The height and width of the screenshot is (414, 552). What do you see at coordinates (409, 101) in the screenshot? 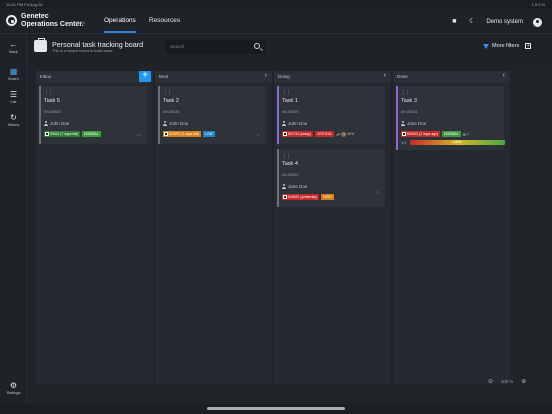
I see `task-name: Task 3` at bounding box center [409, 101].